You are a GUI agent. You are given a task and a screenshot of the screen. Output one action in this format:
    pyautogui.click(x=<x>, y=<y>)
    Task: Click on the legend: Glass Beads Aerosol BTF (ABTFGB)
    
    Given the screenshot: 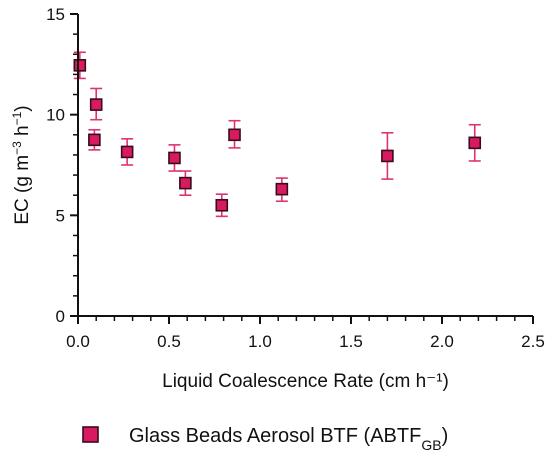 What is the action you would take?
    pyautogui.click(x=265, y=439)
    